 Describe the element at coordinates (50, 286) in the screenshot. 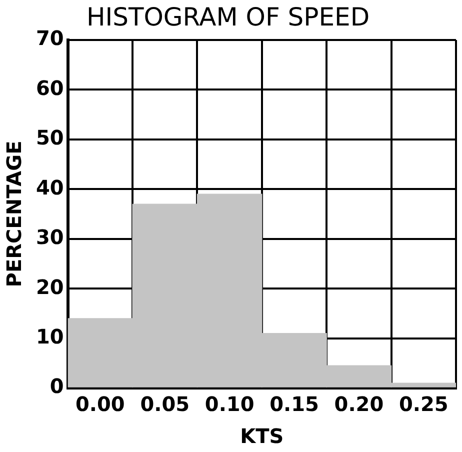

I see `y-tick-label: 20` at that location.